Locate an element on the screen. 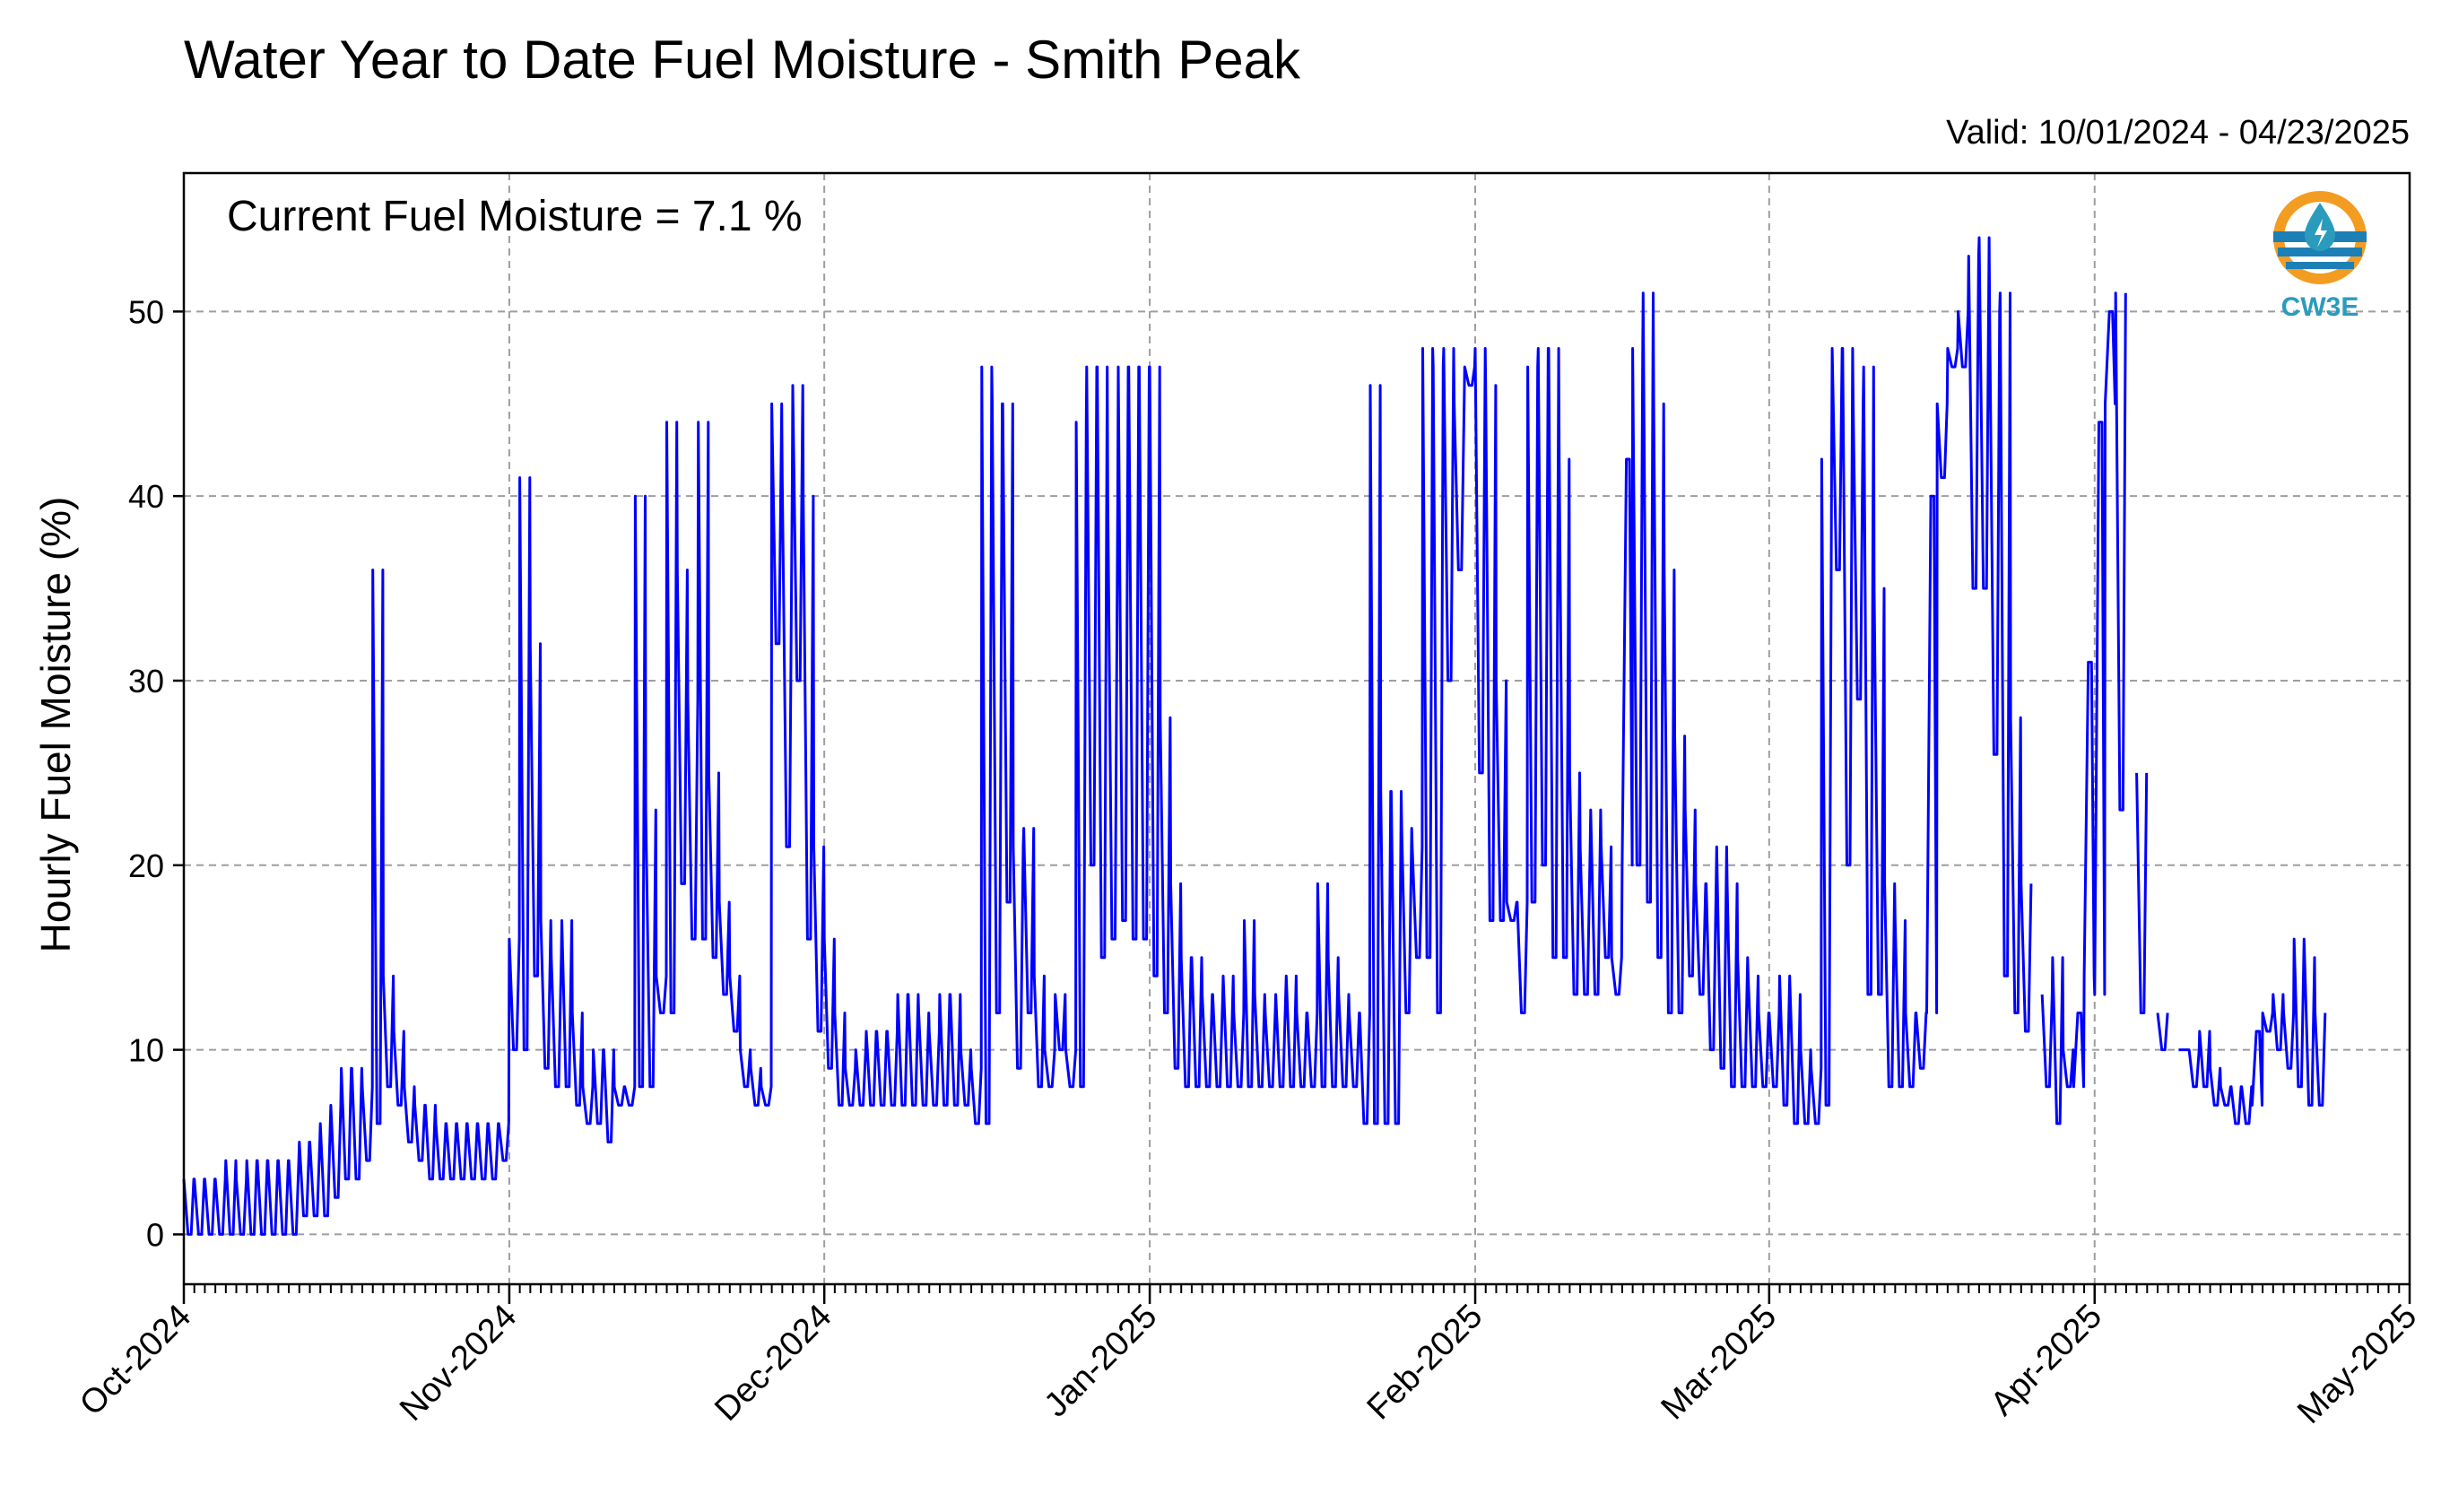 This screenshot has width=2441, height=1512. logo-bolt-icon is located at coordinates (2321, 233).